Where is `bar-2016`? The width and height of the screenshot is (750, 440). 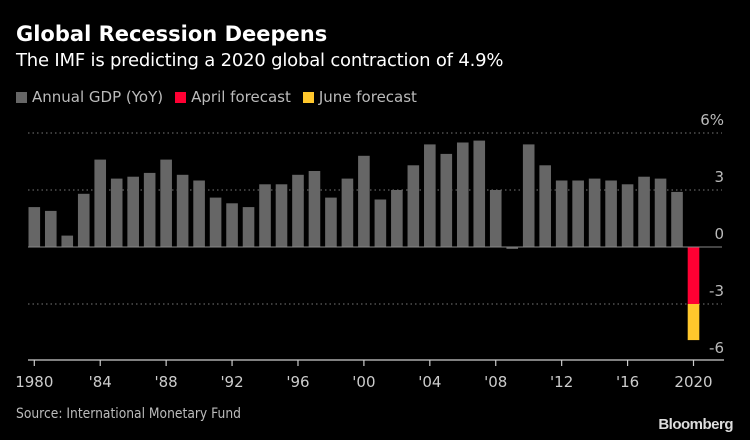
bar-2016 is located at coordinates (627, 215).